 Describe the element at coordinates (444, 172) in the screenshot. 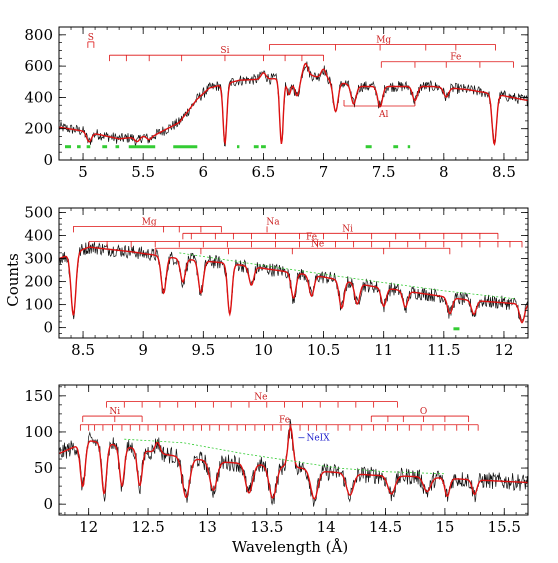

I see `x-tick-label: 8` at that location.